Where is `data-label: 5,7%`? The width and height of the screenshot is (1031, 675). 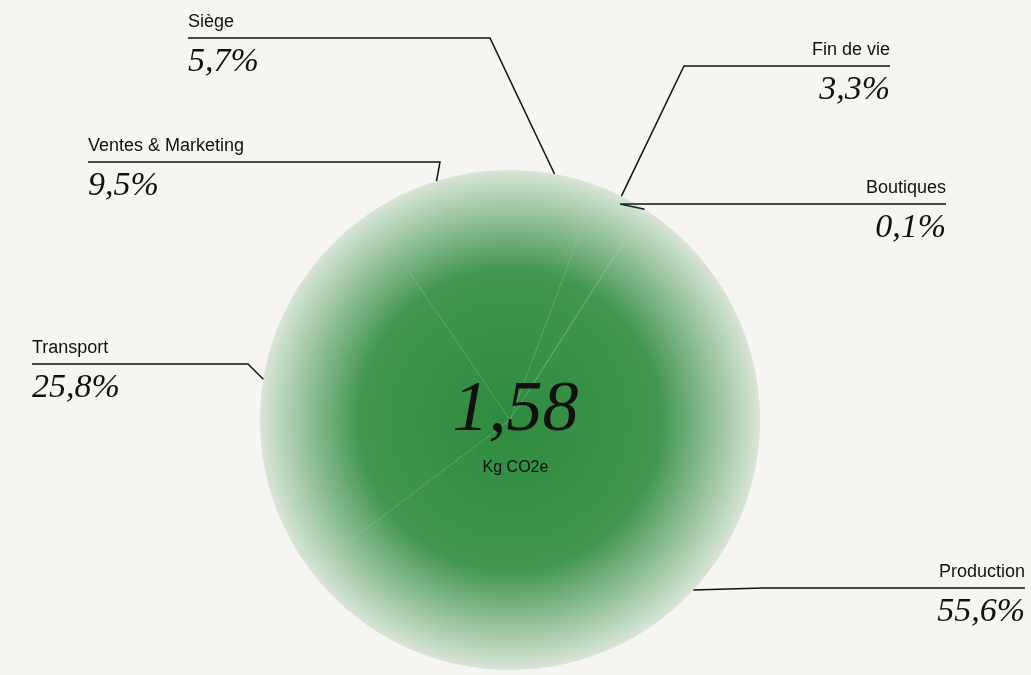
data-label: 5,7% is located at coordinates (223, 59).